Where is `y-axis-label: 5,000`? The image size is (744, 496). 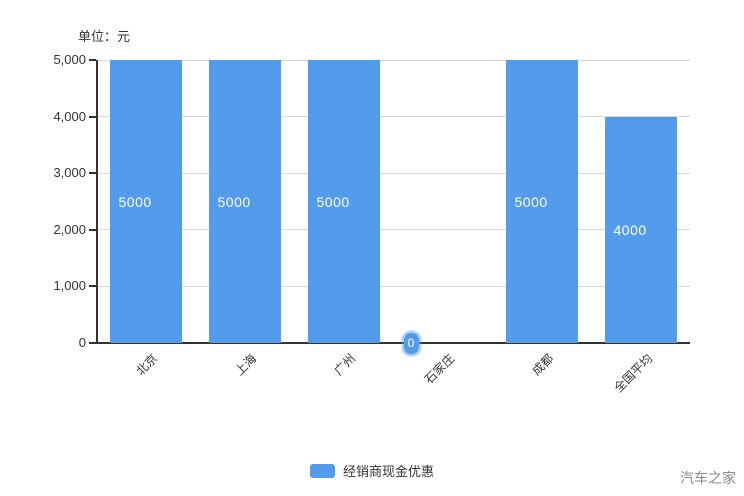
y-axis-label: 5,000 is located at coordinates (69, 59).